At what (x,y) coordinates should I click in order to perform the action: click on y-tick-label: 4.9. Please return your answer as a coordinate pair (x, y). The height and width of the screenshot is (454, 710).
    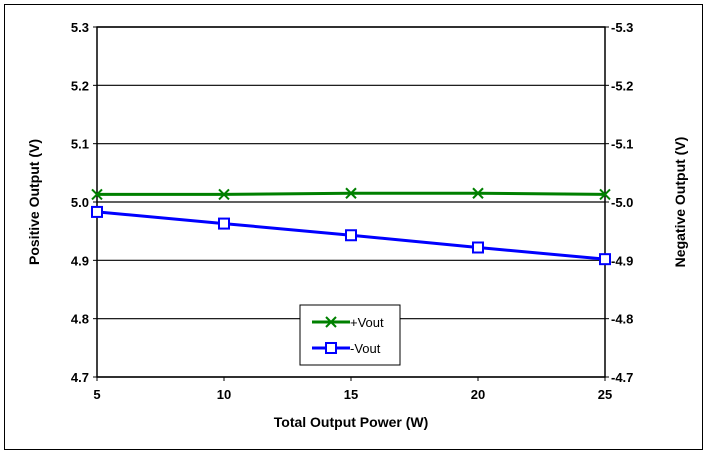
    Looking at the image, I should click on (80, 260).